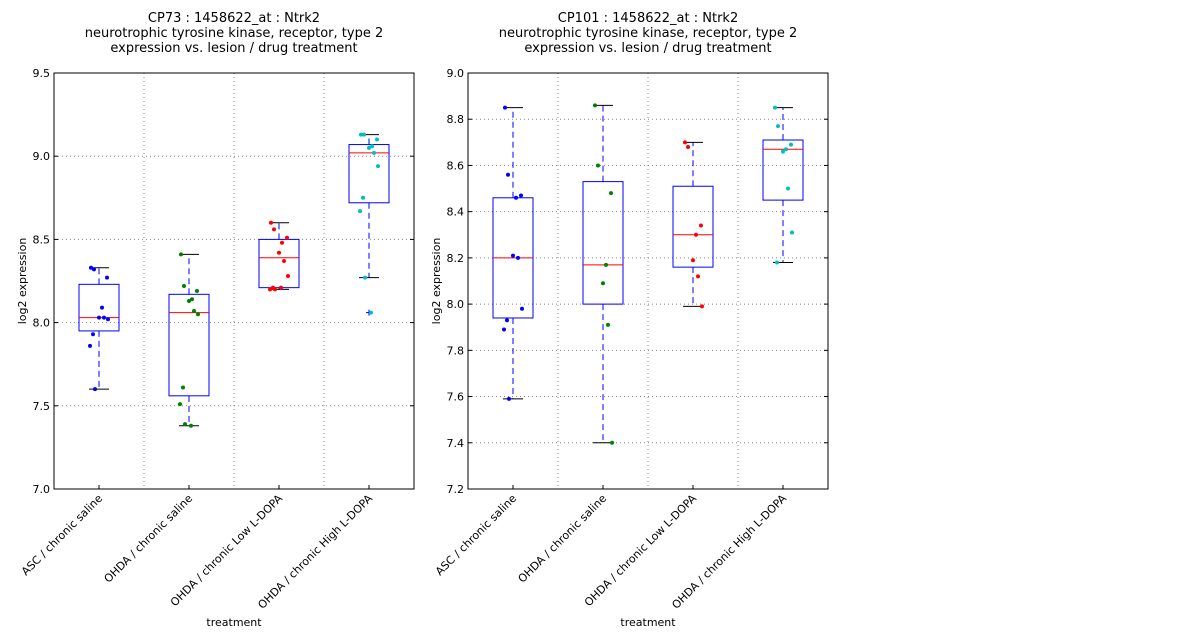 The width and height of the screenshot is (1200, 640). Describe the element at coordinates (456, 489) in the screenshot. I see `y-tick-label: 7.2` at that location.